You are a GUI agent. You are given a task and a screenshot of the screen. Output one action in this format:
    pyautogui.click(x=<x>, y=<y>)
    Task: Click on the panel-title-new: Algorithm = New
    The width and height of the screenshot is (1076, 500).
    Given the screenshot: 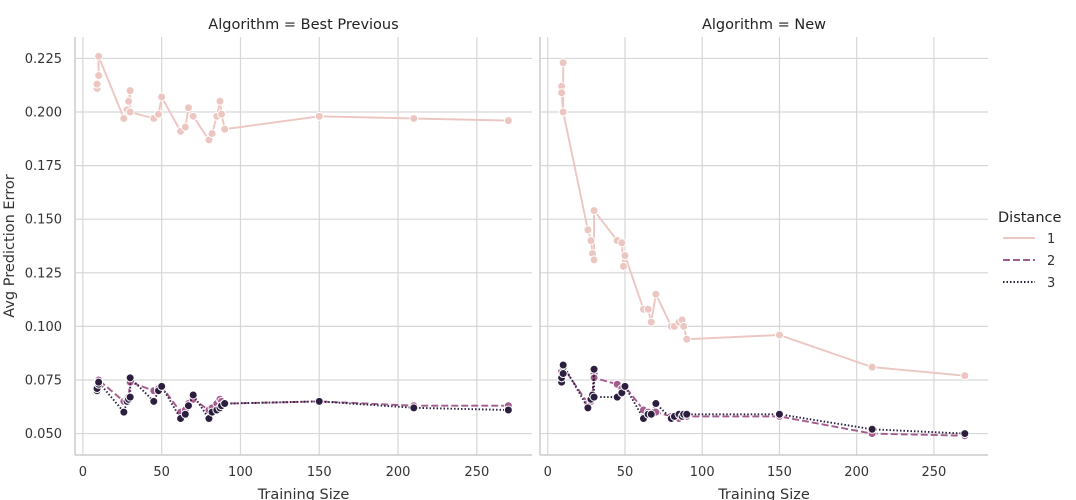 What is the action you would take?
    pyautogui.click(x=764, y=25)
    